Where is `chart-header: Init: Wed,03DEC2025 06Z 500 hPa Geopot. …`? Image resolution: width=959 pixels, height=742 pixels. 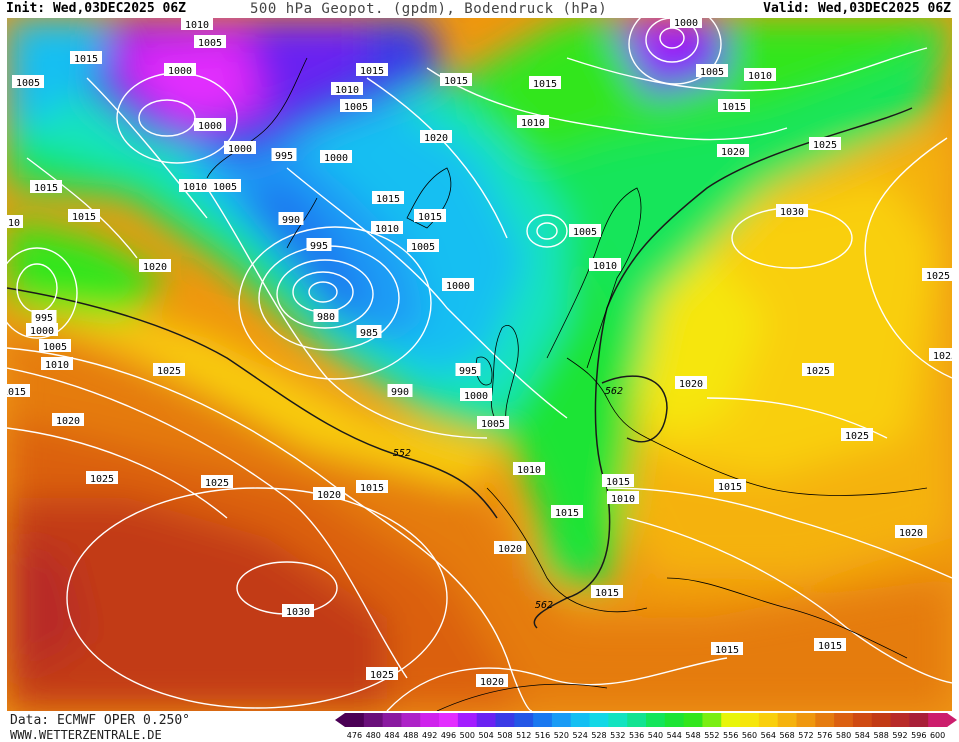
chart-header: Init: Wed,03DEC2025 06Z 500 hPa Geopot. … is located at coordinates (479, 9).